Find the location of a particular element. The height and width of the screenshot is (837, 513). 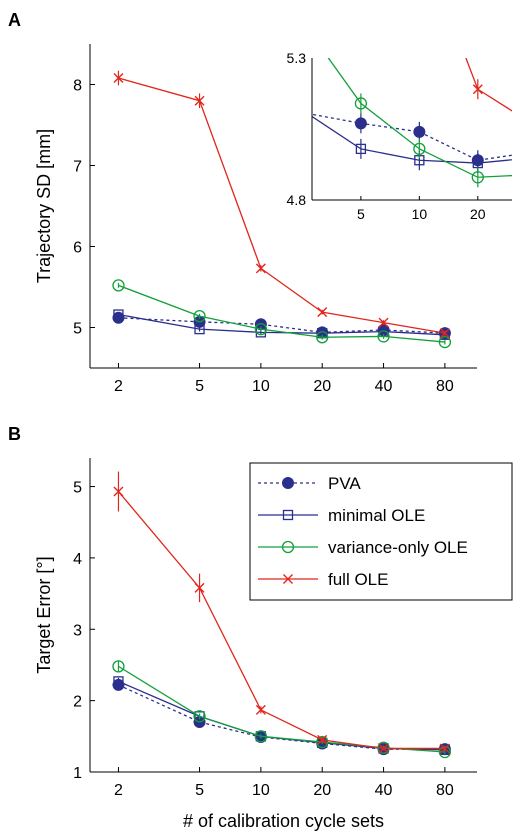

legend-item-pva: PVA is located at coordinates (309, 483).